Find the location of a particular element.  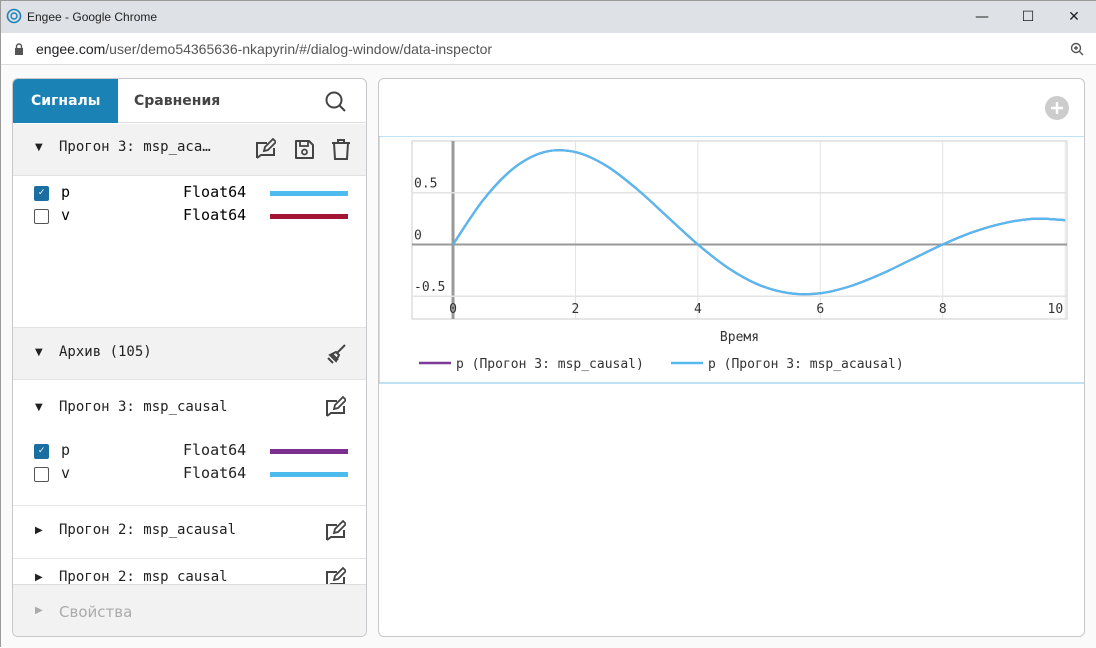

x-tick-label: 0 is located at coordinates (453, 309).